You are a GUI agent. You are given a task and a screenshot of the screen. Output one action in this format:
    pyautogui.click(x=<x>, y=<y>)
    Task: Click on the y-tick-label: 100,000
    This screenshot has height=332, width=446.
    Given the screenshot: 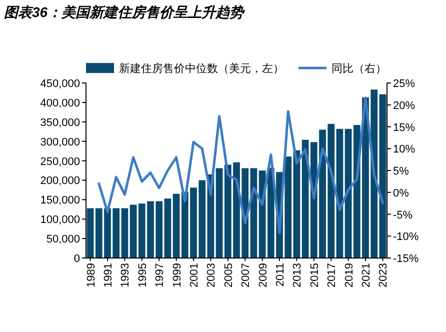 What is the action you would take?
    pyautogui.click(x=60, y=220)
    